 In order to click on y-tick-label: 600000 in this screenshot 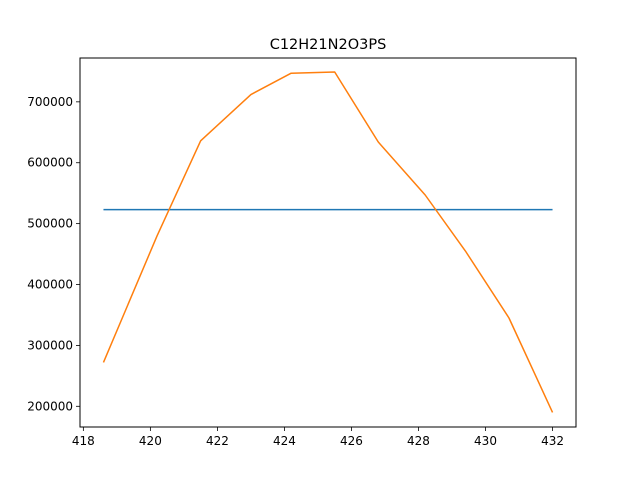, I will do `click(50, 163)`.